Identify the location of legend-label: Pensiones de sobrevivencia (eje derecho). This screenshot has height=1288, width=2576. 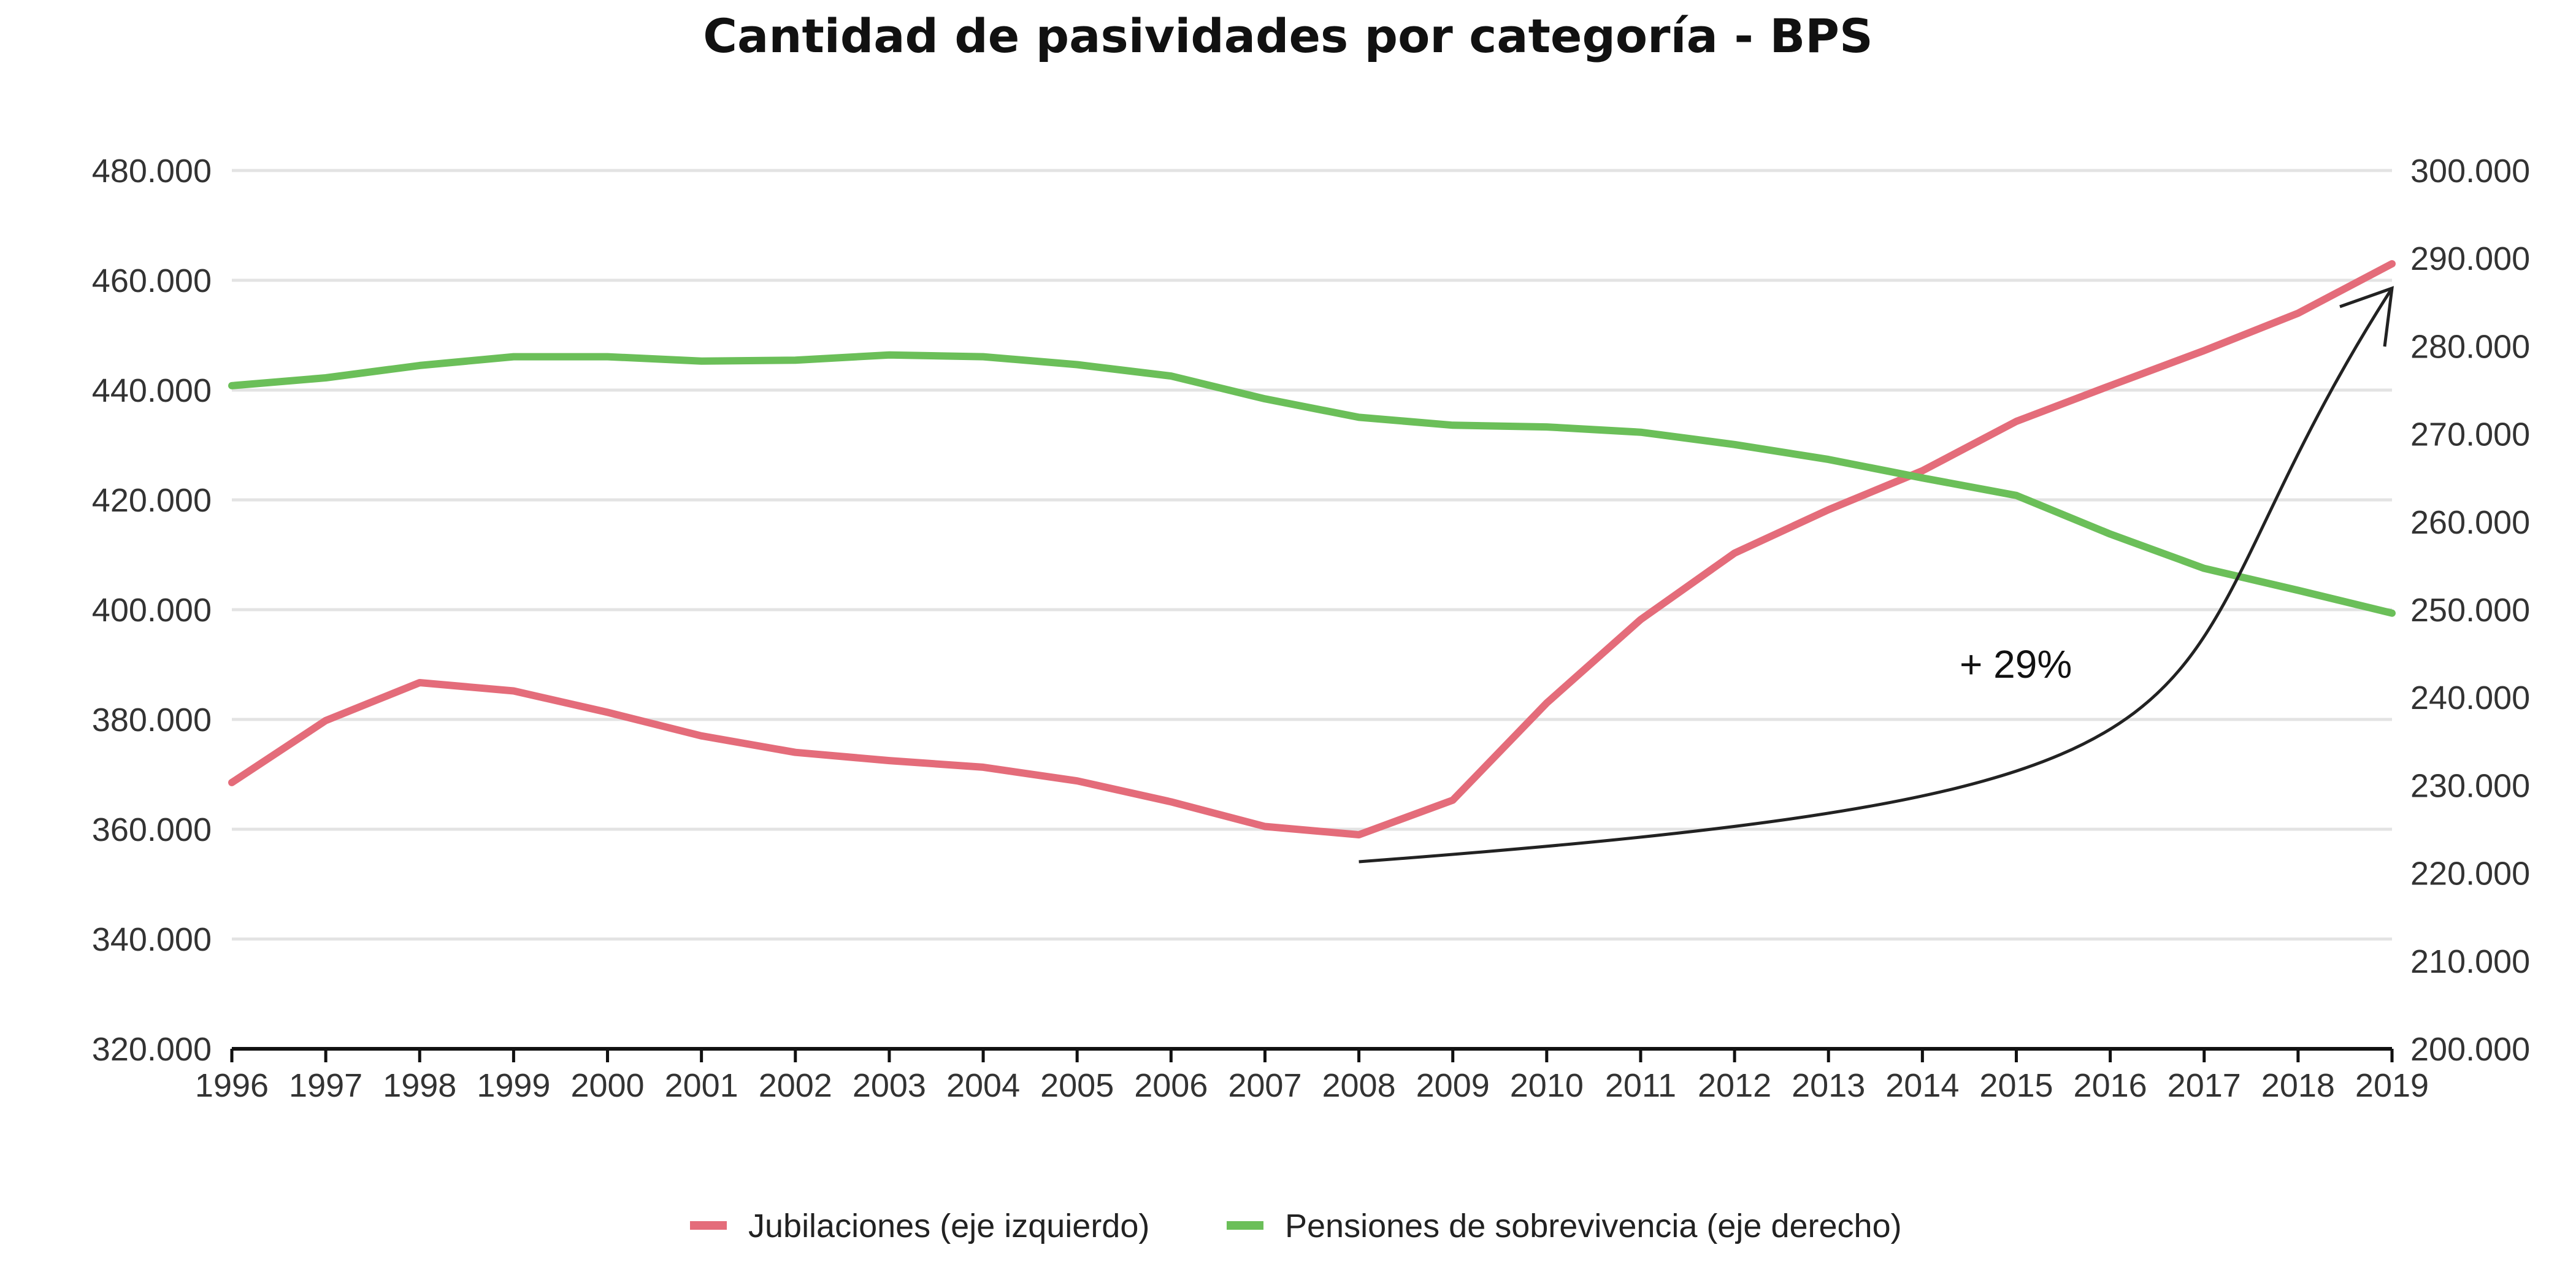
(1593, 1226).